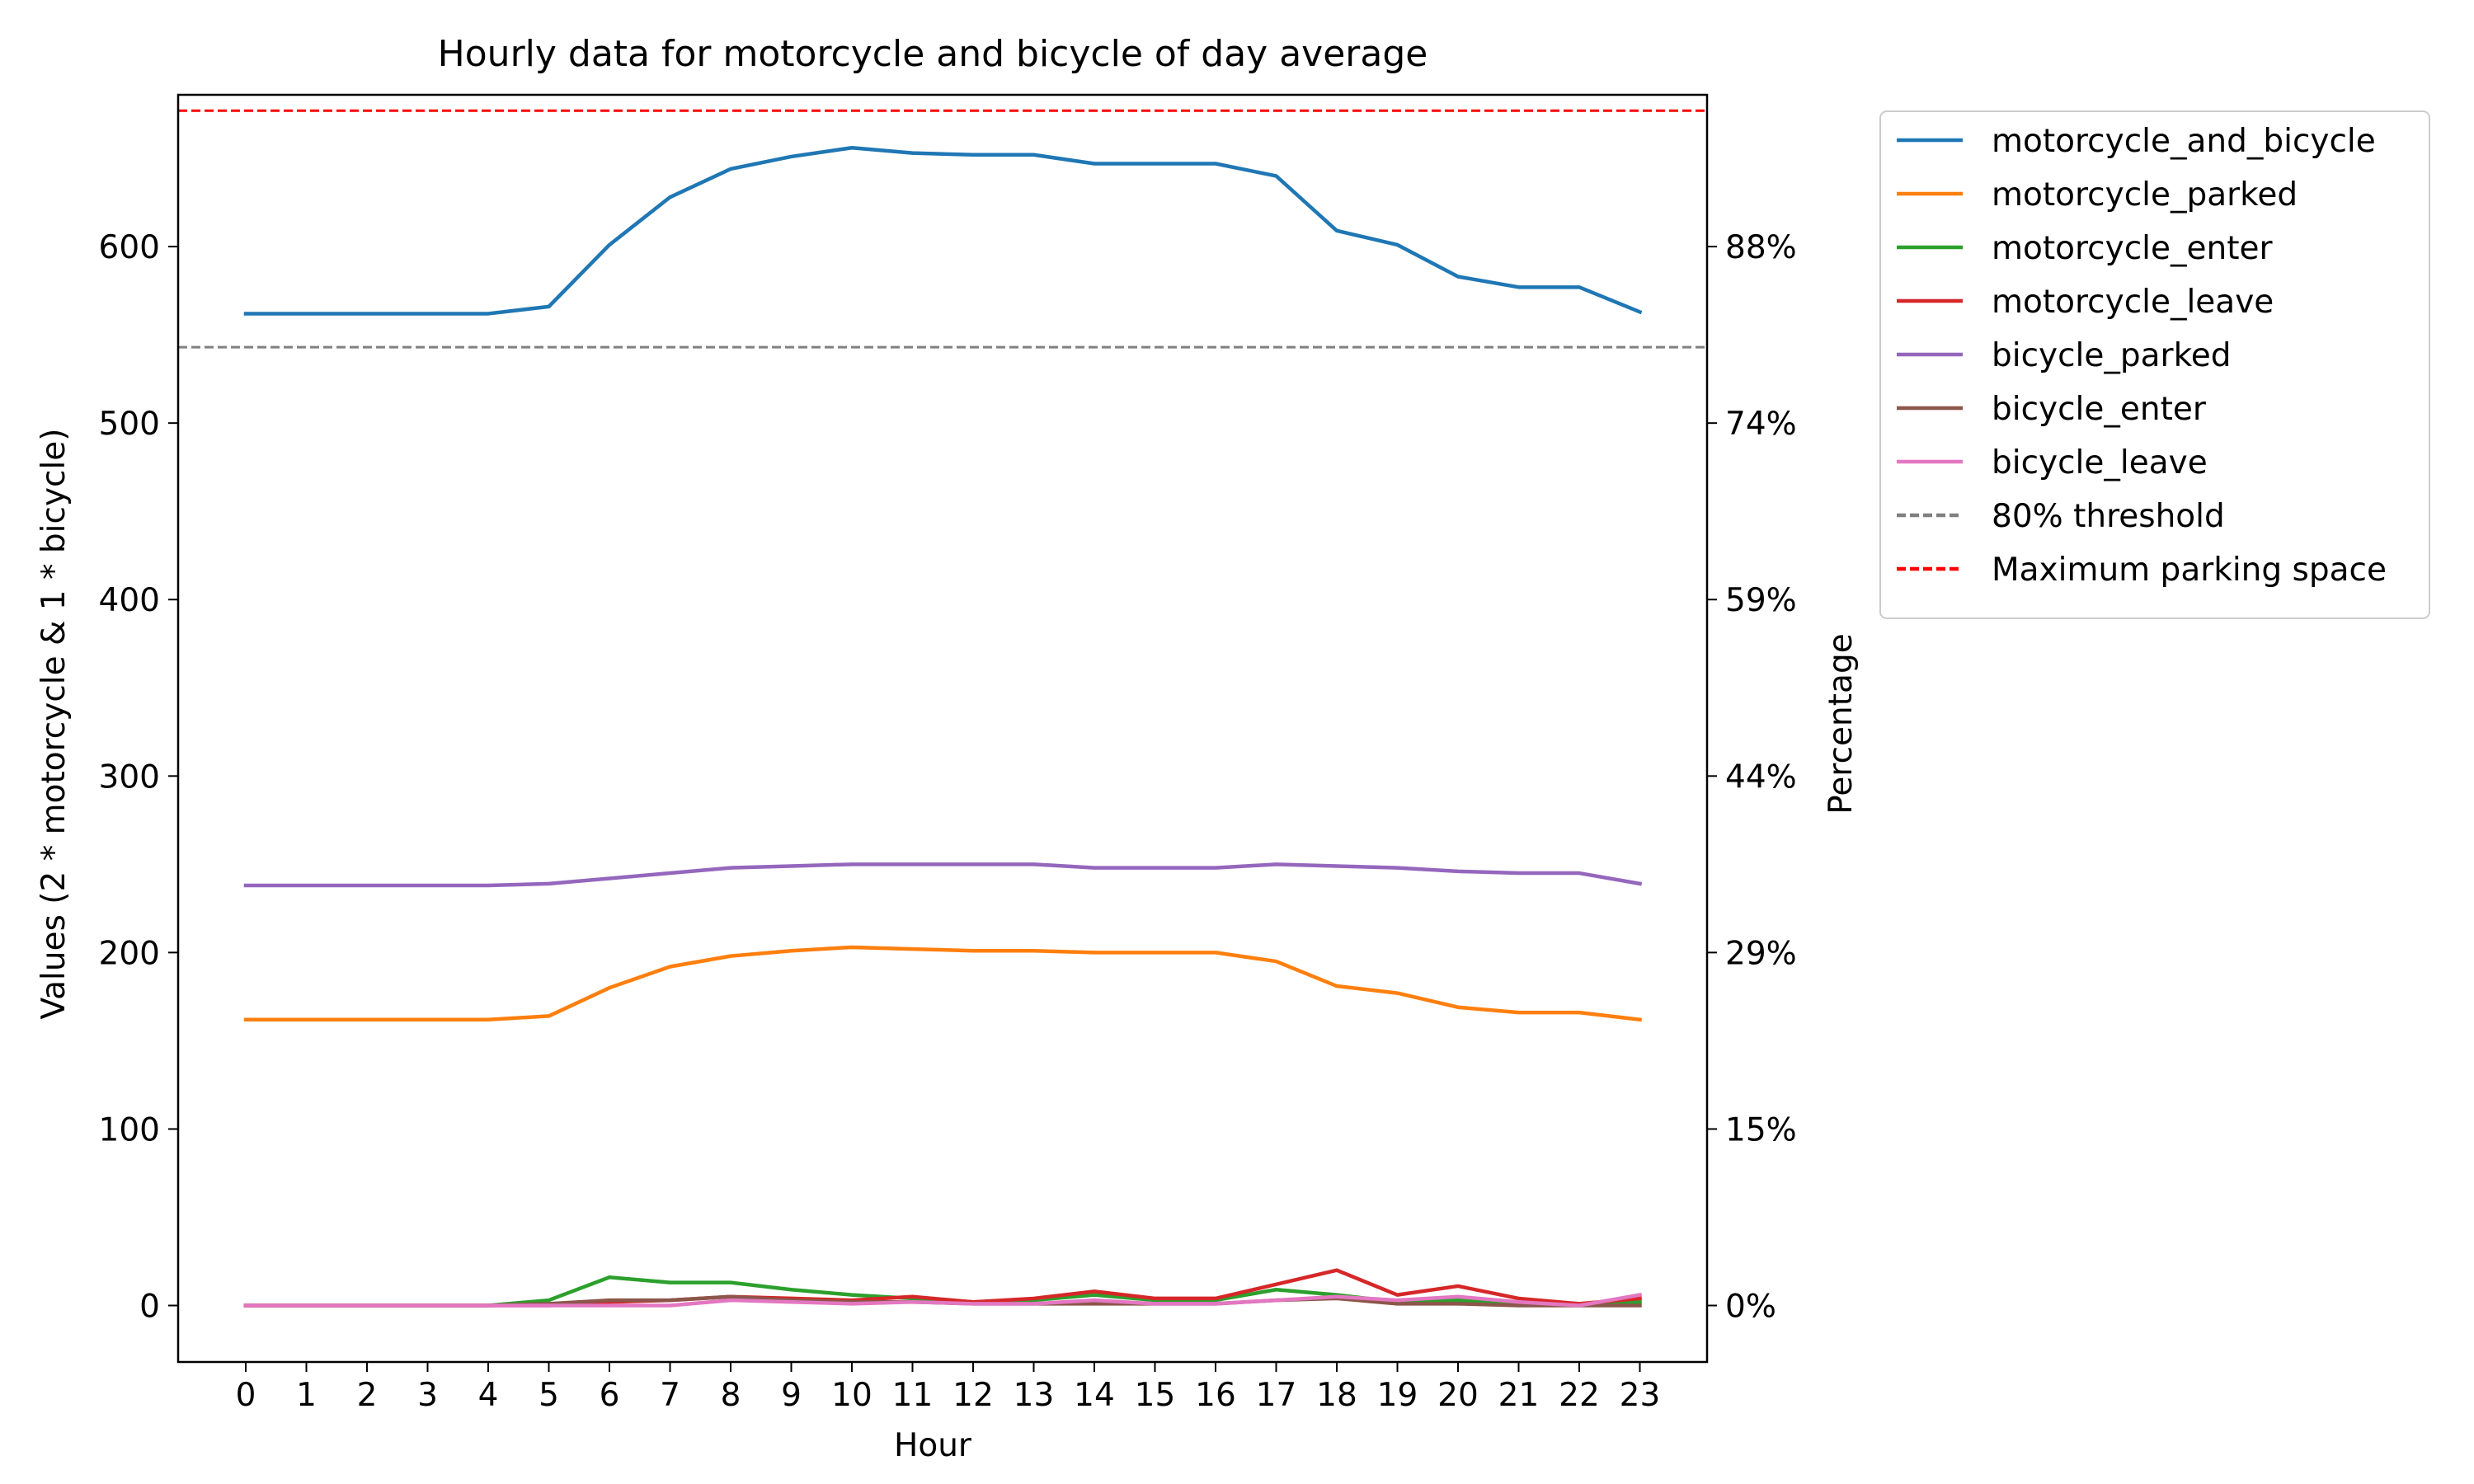 The image size is (2474, 1484). Describe the element at coordinates (851, 1395) in the screenshot. I see `x-tick-label-10: 10` at that location.